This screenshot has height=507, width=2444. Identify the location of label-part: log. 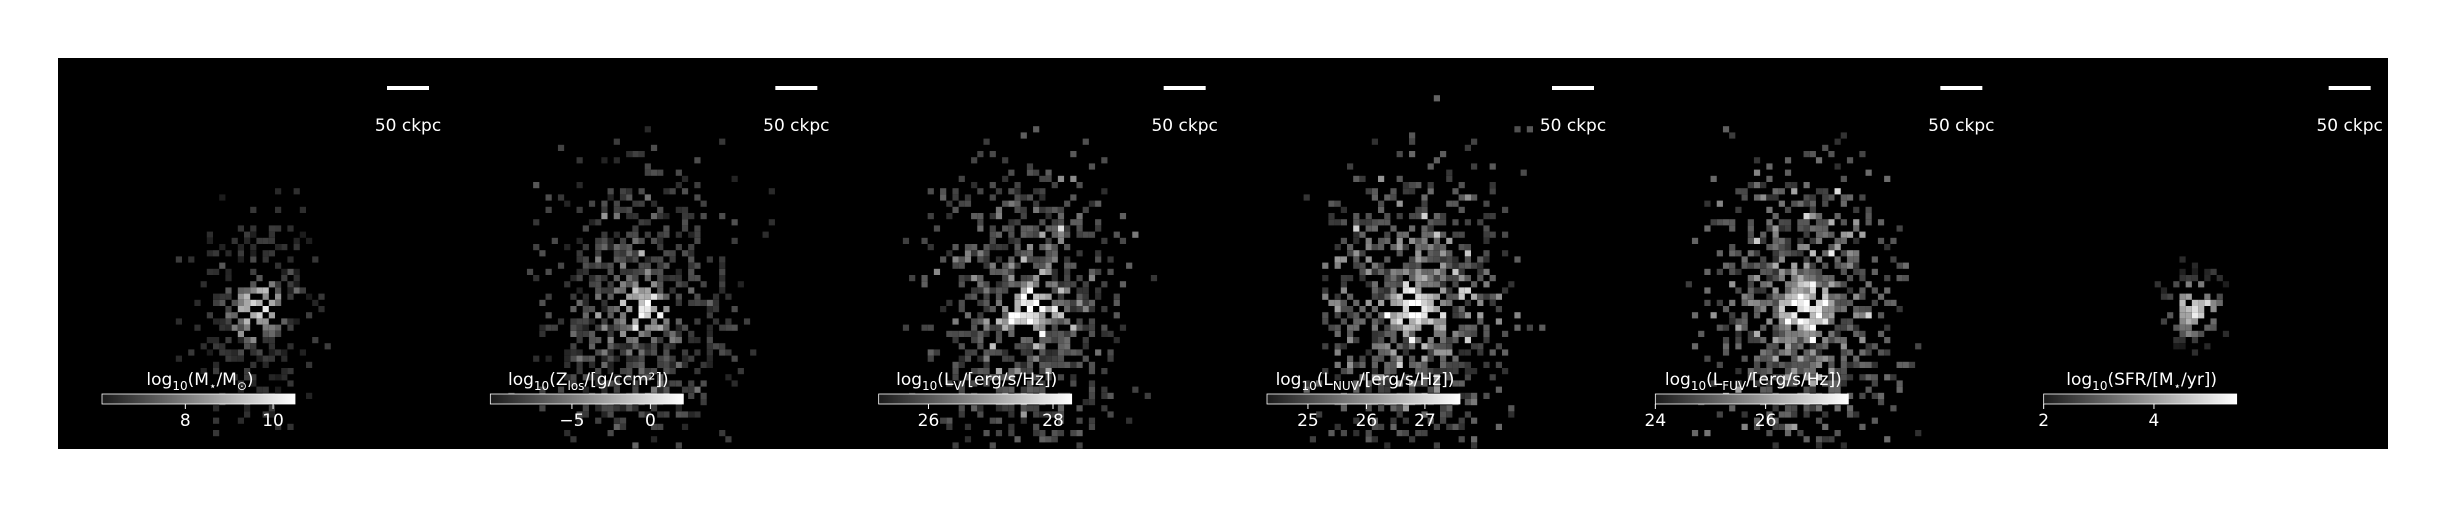
(2079, 380).